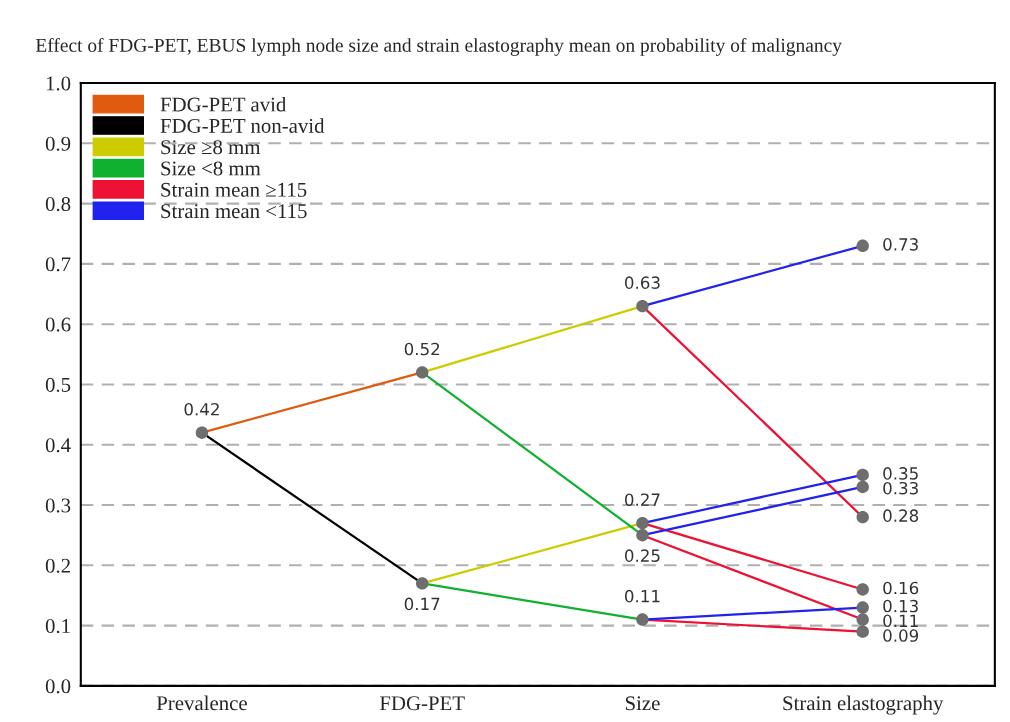  What do you see at coordinates (223, 104) in the screenshot?
I see `legend-label: FDG-PET avid` at bounding box center [223, 104].